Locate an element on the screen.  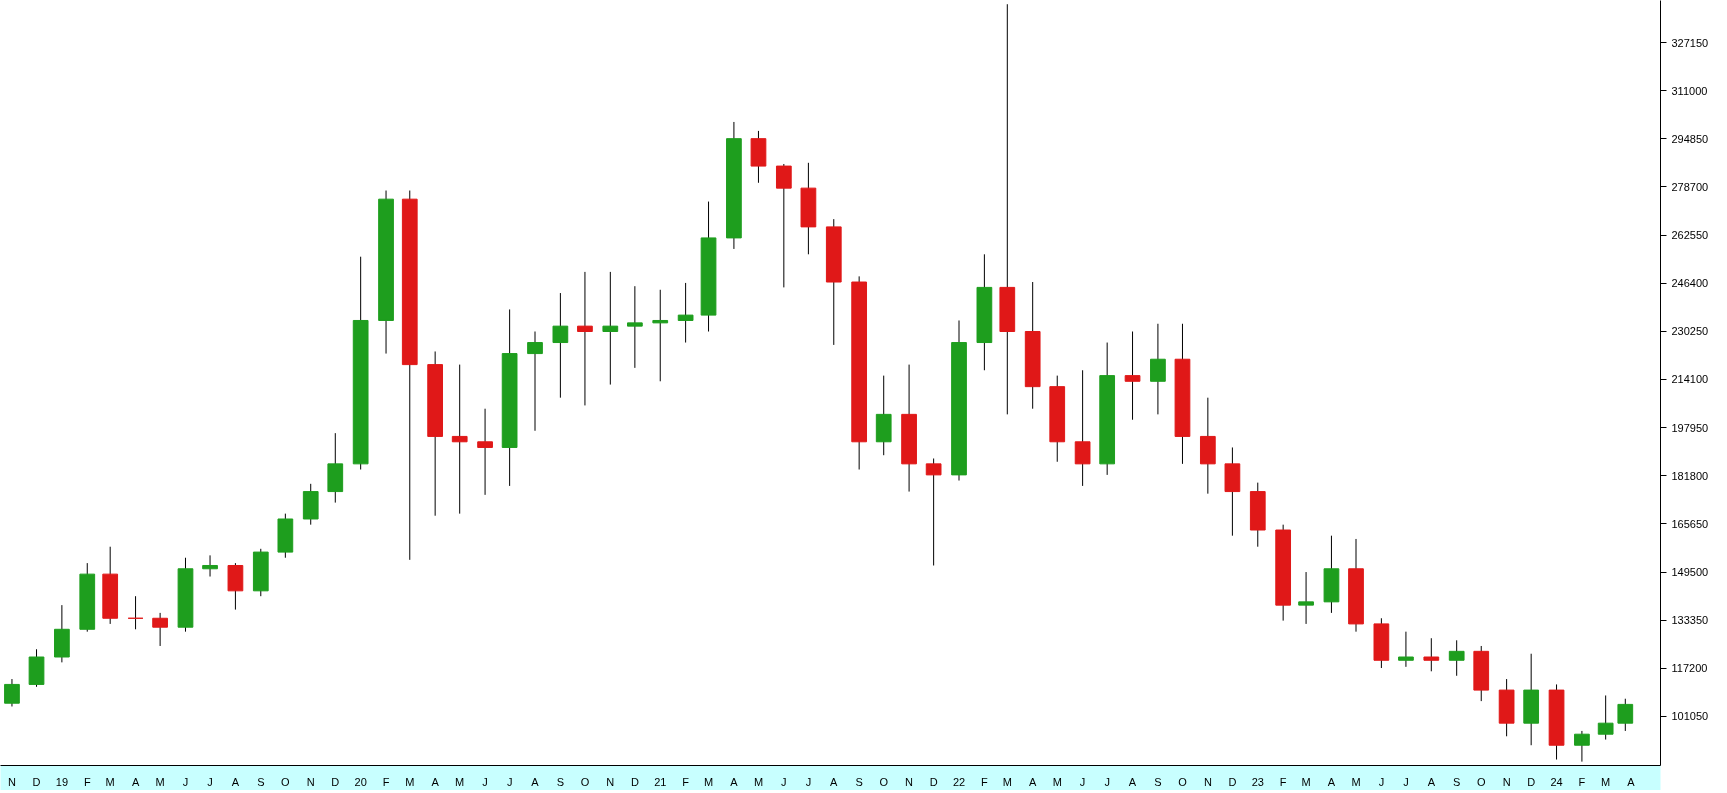
x-tick-label: 23 is located at coordinates (1257, 781).